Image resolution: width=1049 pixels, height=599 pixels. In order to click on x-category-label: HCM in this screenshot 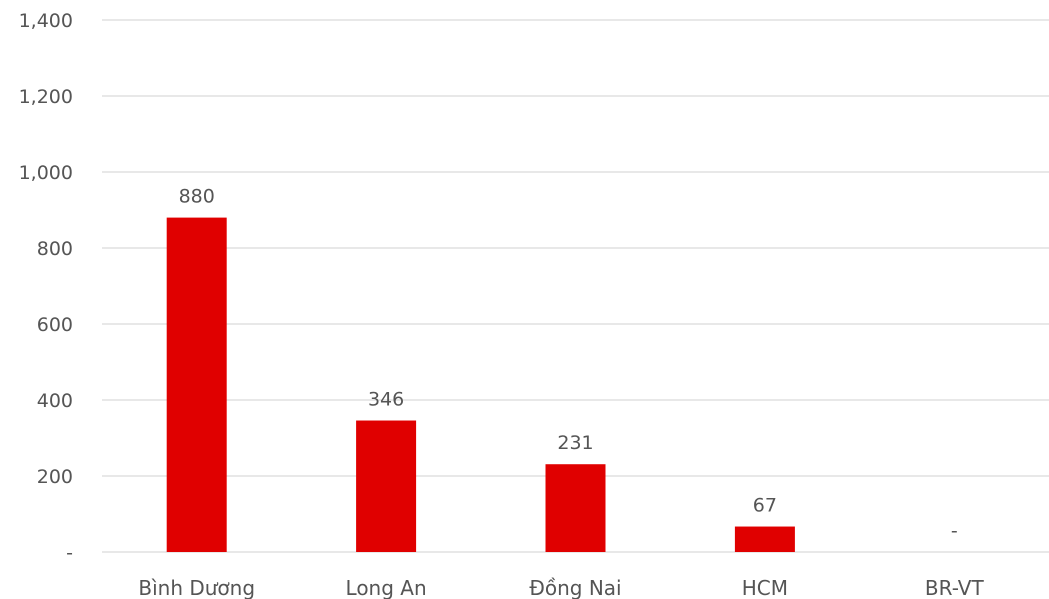, I will do `click(765, 587)`.